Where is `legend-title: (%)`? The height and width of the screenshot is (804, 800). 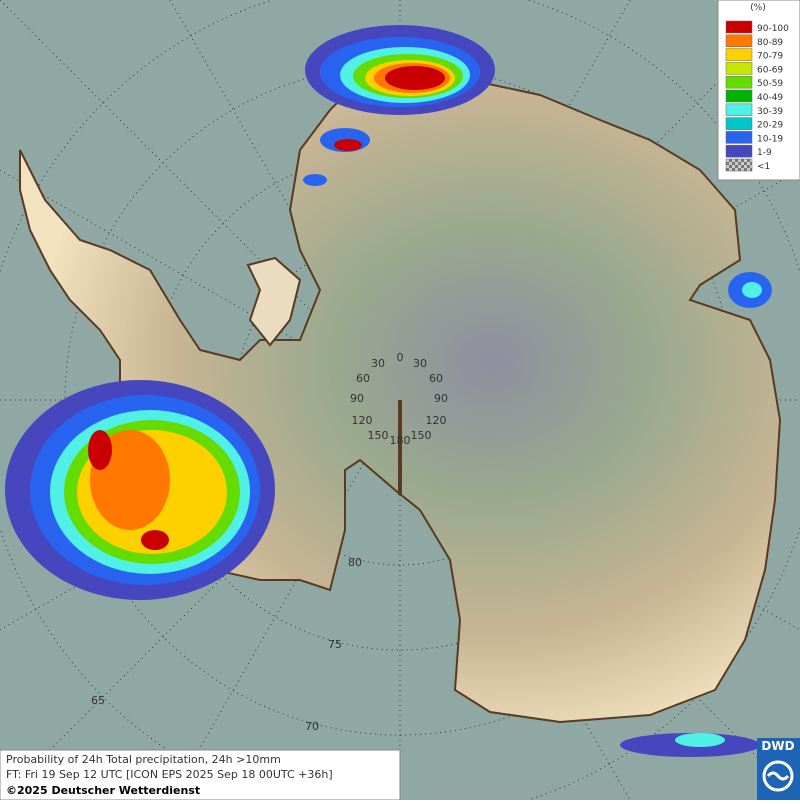 legend-title: (%) is located at coordinates (758, 8).